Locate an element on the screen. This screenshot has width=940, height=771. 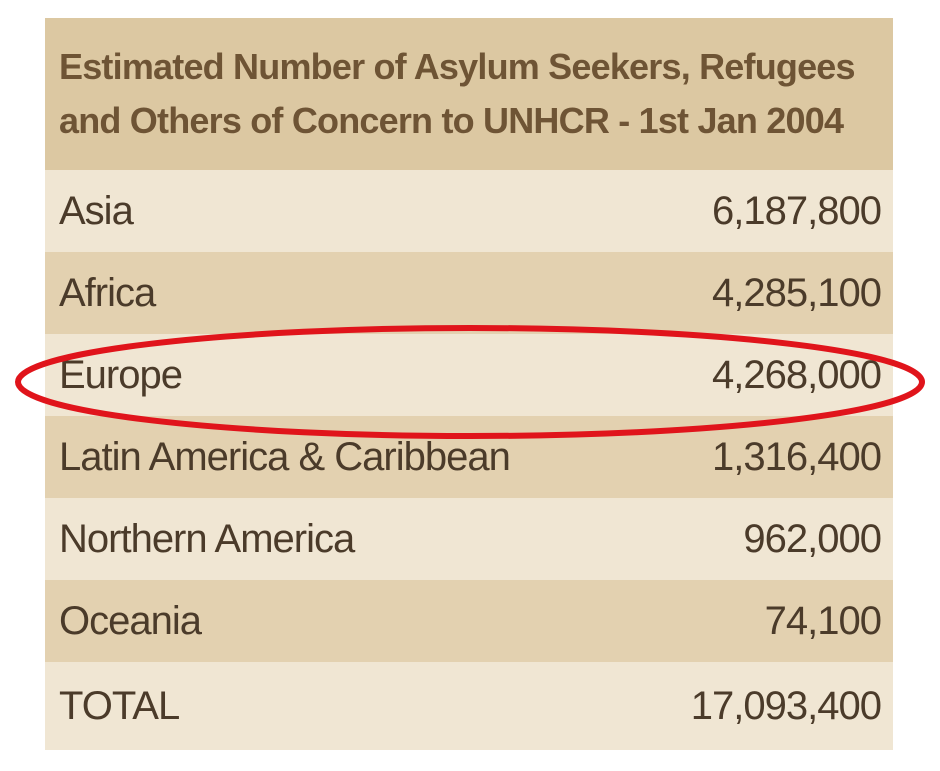
table-row: Oceania 74,100 is located at coordinates (469, 621).